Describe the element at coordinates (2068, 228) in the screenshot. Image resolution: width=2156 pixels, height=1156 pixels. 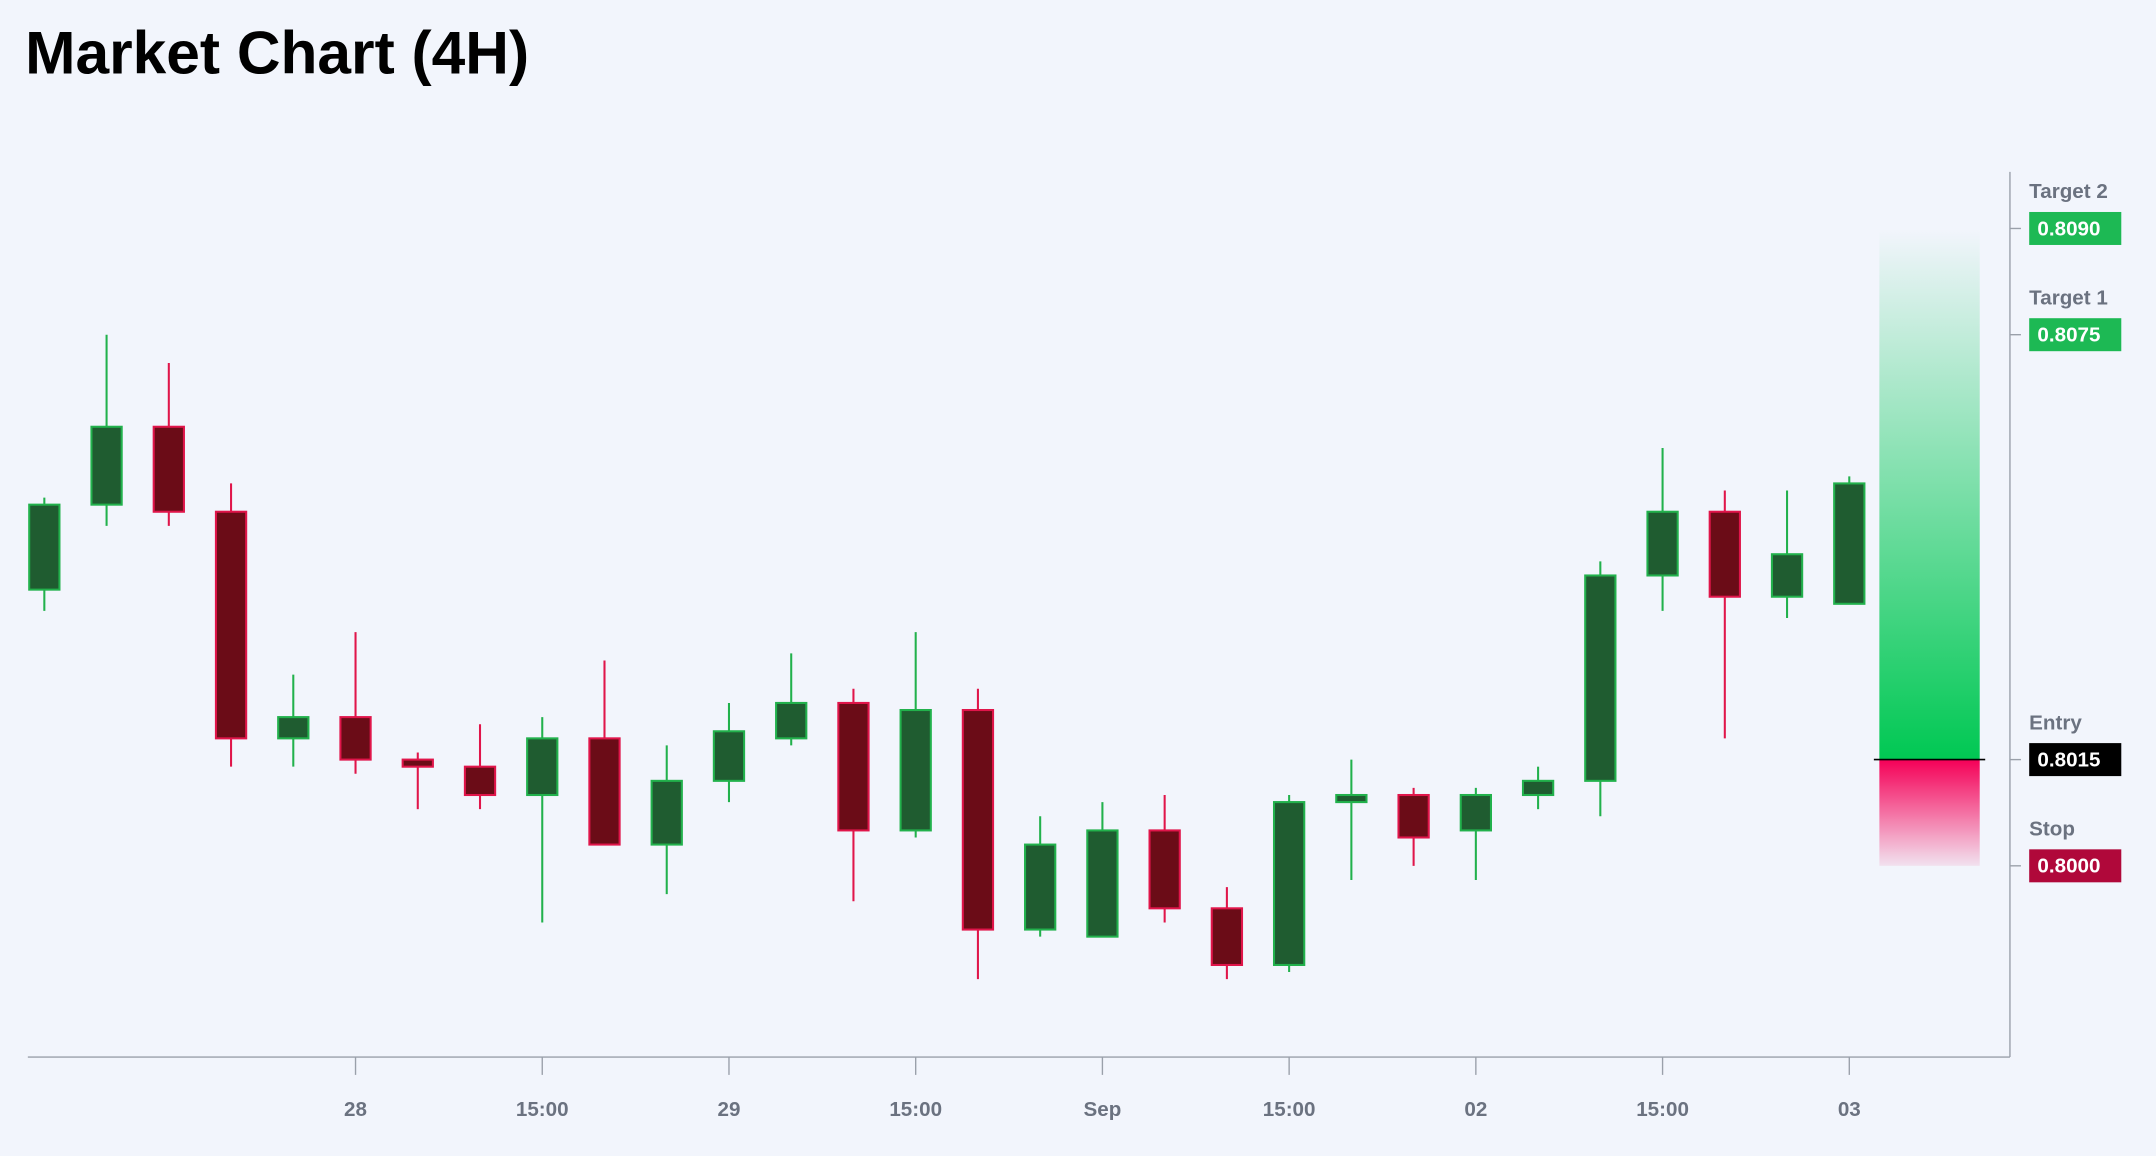
I see `level-value: 0.8090` at that location.